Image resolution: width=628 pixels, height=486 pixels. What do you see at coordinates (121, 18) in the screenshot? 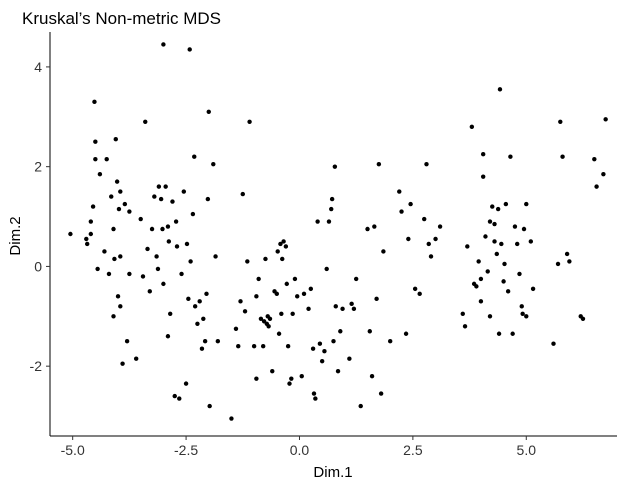
I see `chart-title: Kruskal’s Non-metric MDS` at bounding box center [121, 18].